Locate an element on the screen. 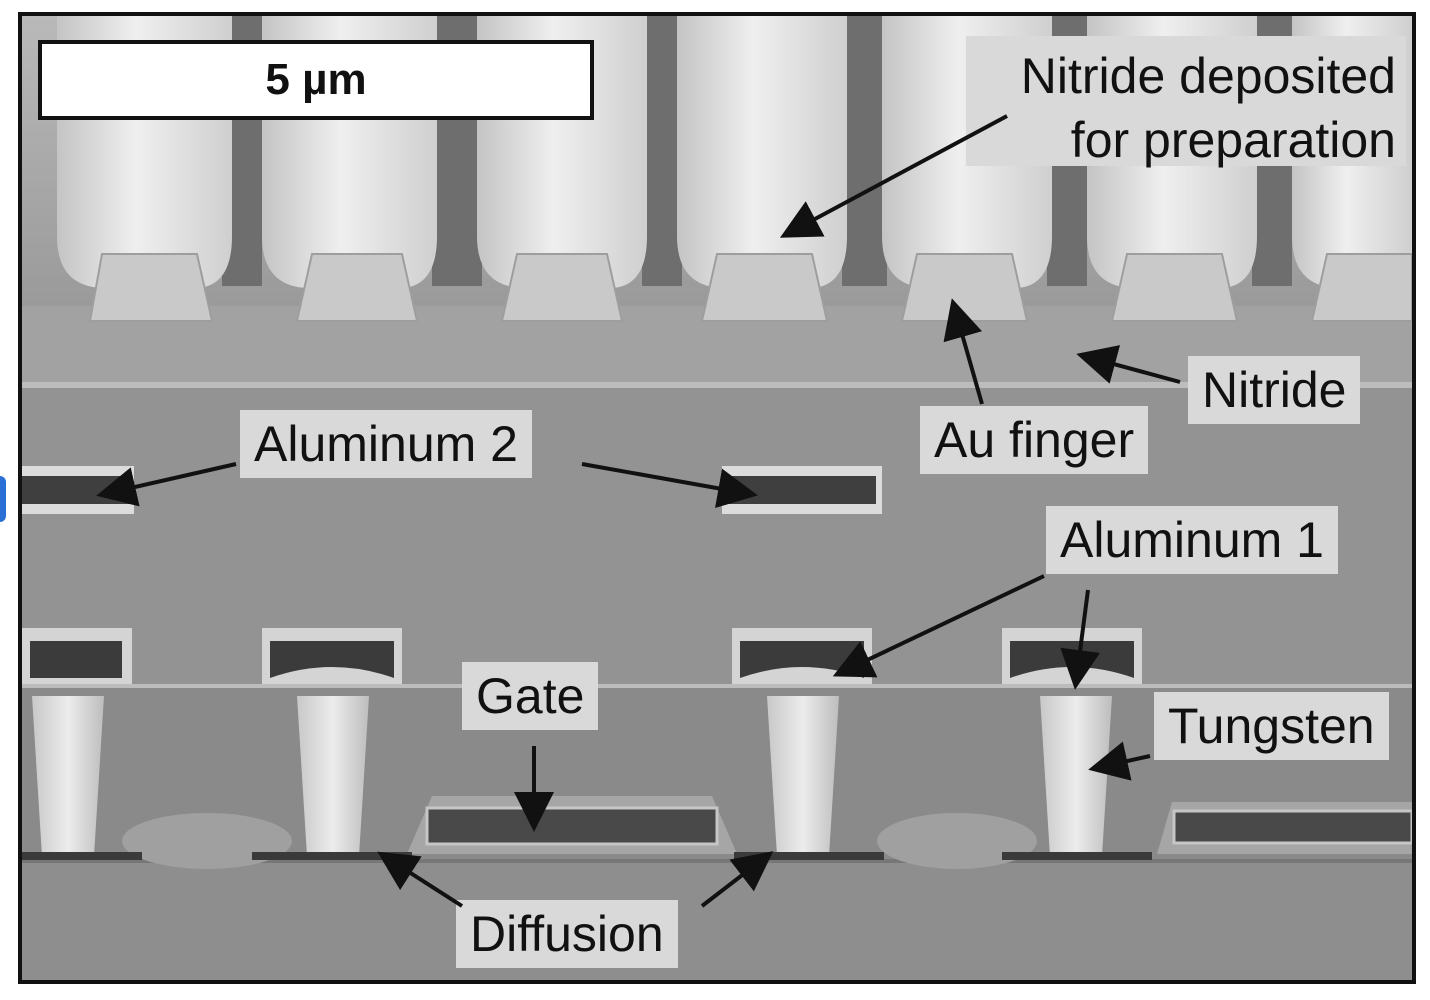 The width and height of the screenshot is (1430, 1000). edge-marker is located at coordinates (3, 499).